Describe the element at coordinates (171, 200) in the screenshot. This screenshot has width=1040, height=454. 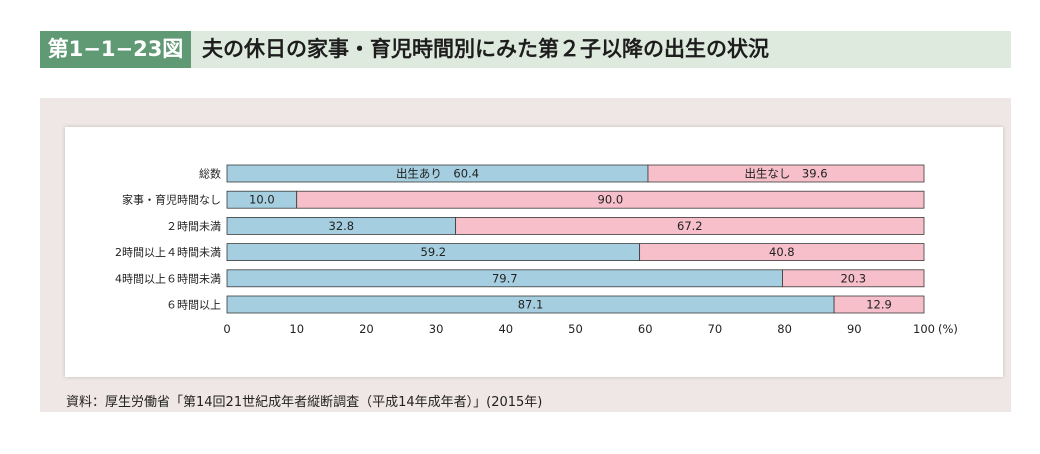
I see `category-label: 家事・育児時間なし` at that location.